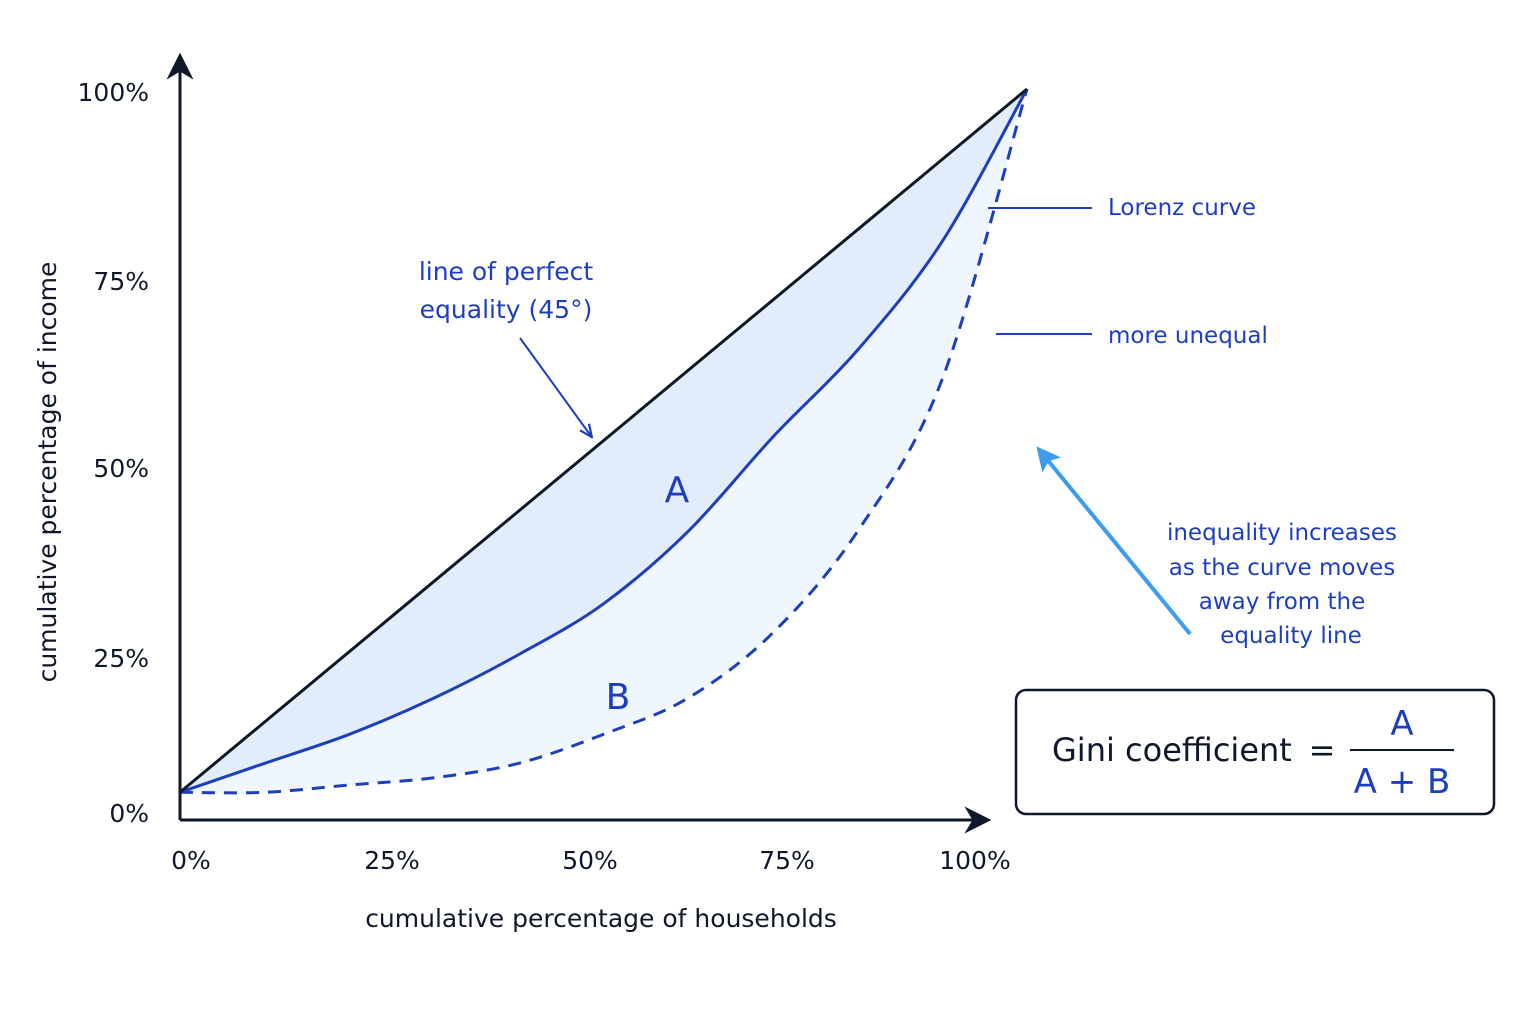 The width and height of the screenshot is (1536, 1024). Describe the element at coordinates (113, 92) in the screenshot. I see `y-tick-label: 100%` at that location.